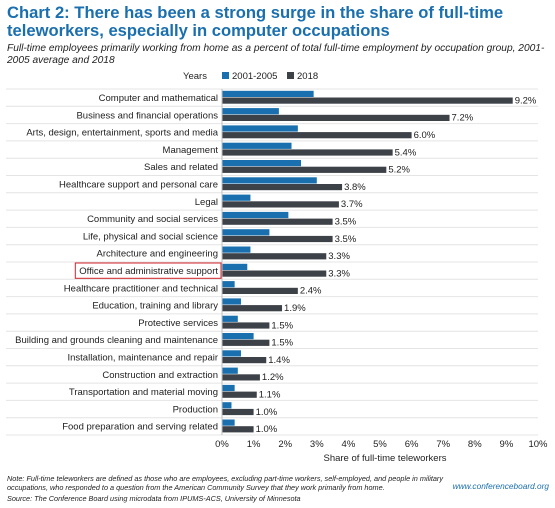  What do you see at coordinates (206, 202) in the screenshot?
I see `category-label: Legal` at bounding box center [206, 202].